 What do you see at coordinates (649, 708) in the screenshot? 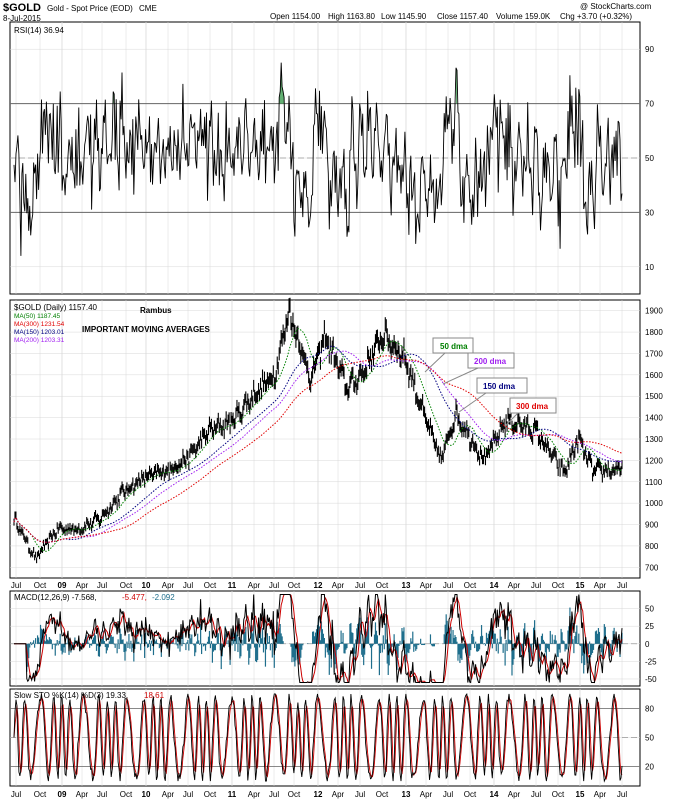
I see `y-tick-label: 80` at bounding box center [649, 708].